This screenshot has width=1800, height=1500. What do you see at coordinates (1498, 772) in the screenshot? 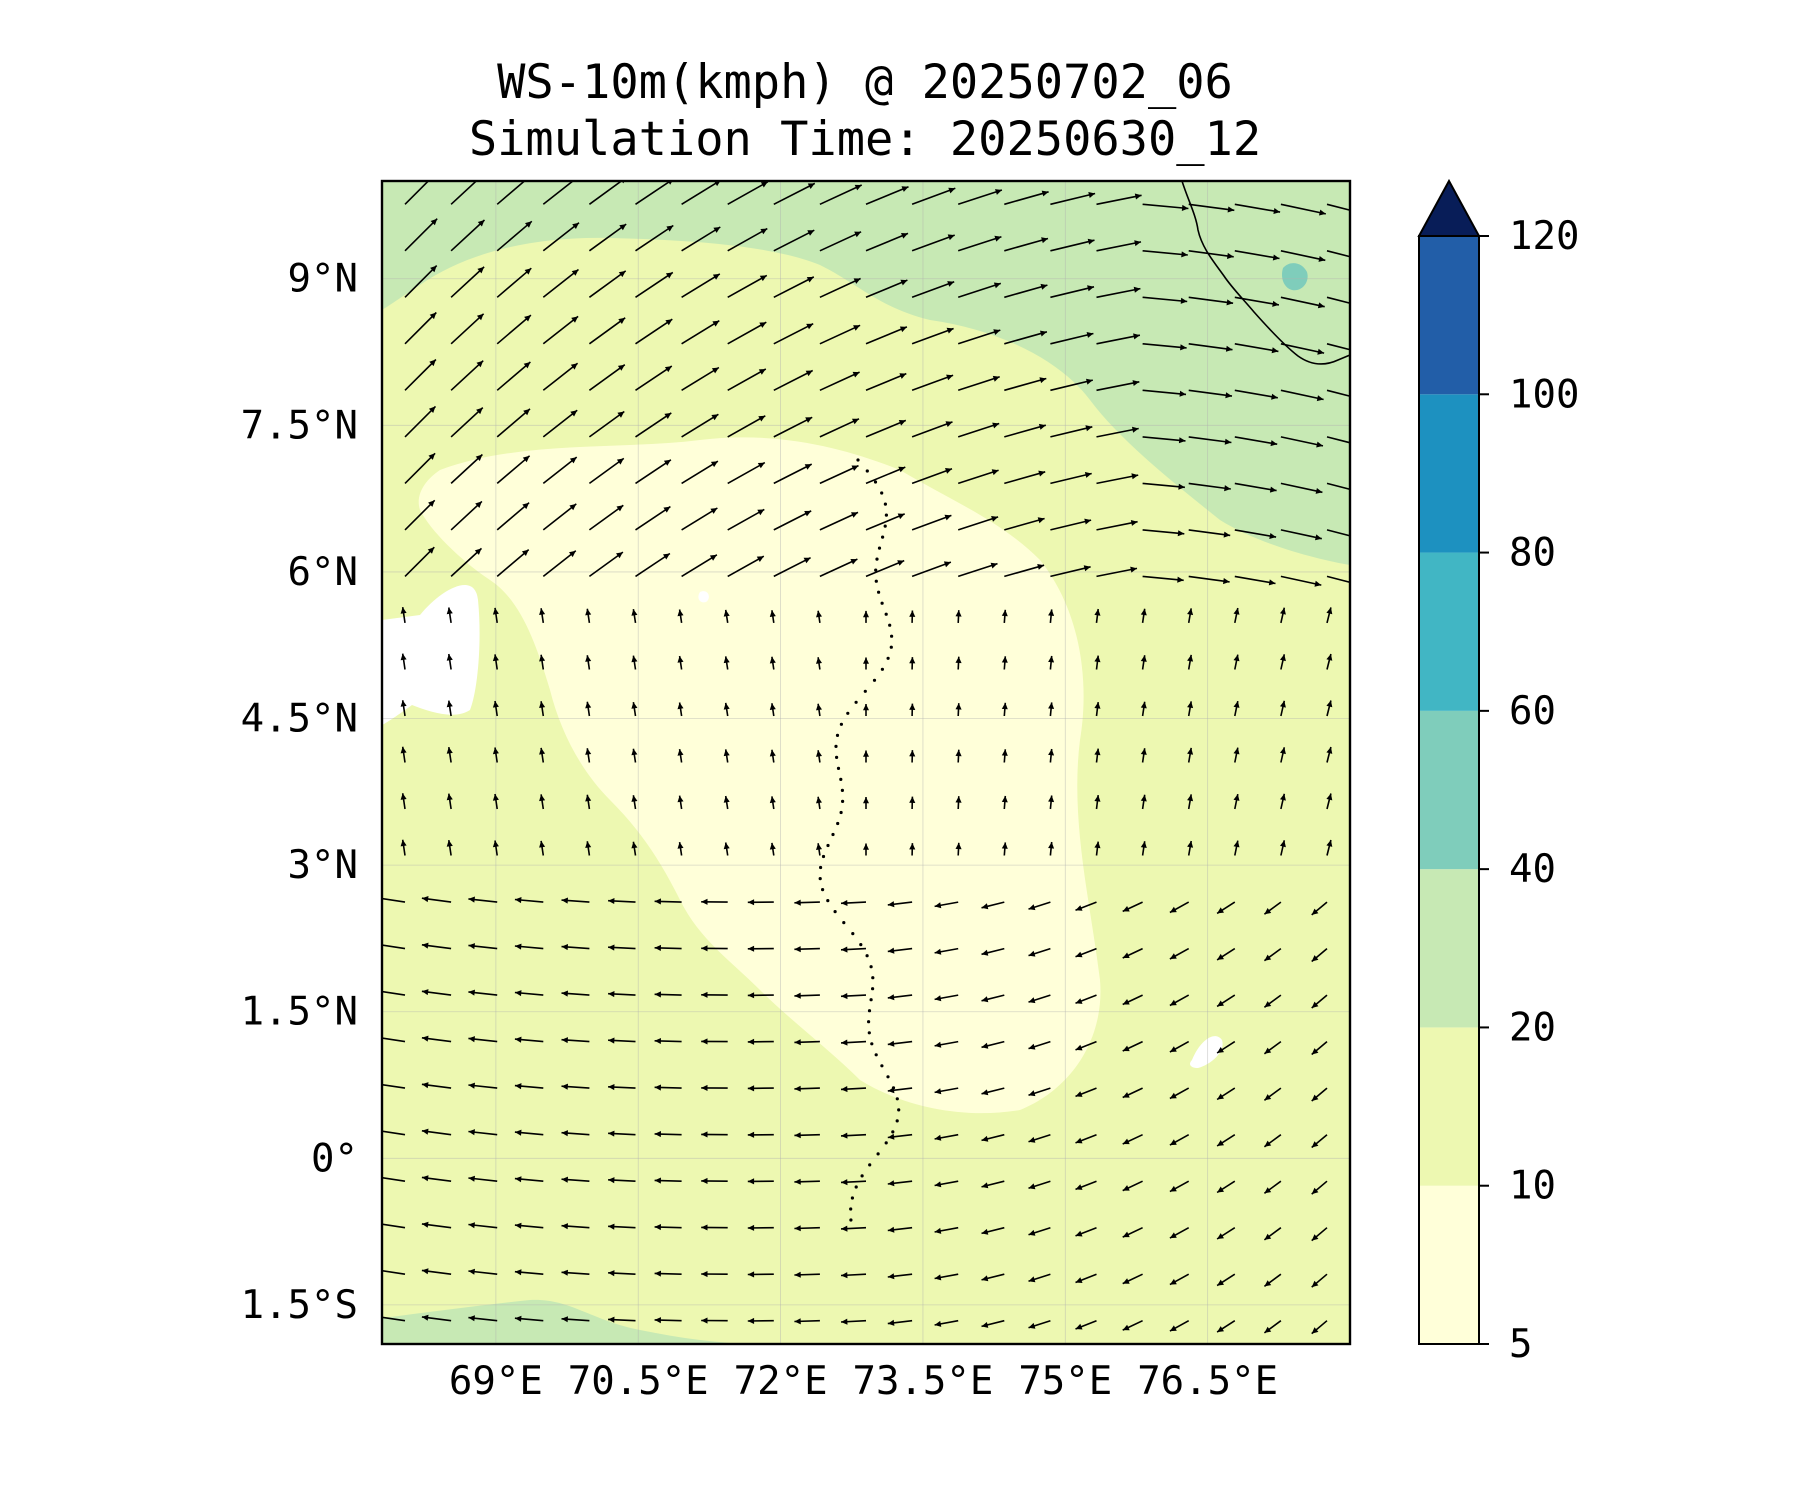
I see `colorbar: 5 10 20 40 60 80 100 120` at bounding box center [1498, 772].